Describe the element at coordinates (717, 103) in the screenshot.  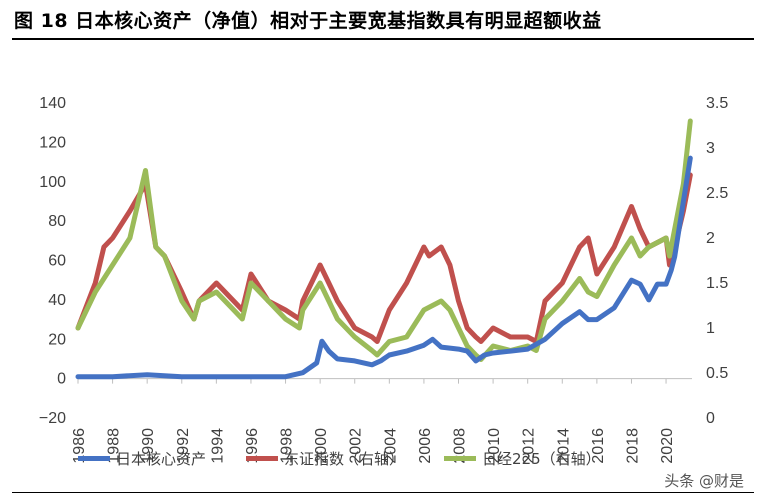
I see `y-right-tick-label: 3.5` at that location.